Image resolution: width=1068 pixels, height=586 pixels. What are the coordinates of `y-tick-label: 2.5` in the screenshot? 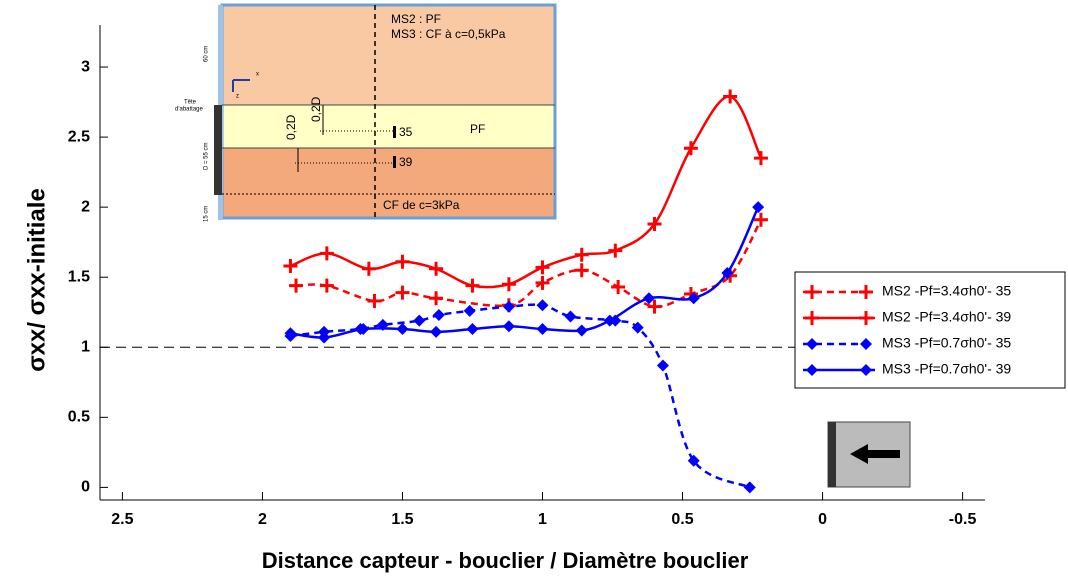 It's located at (79, 136).